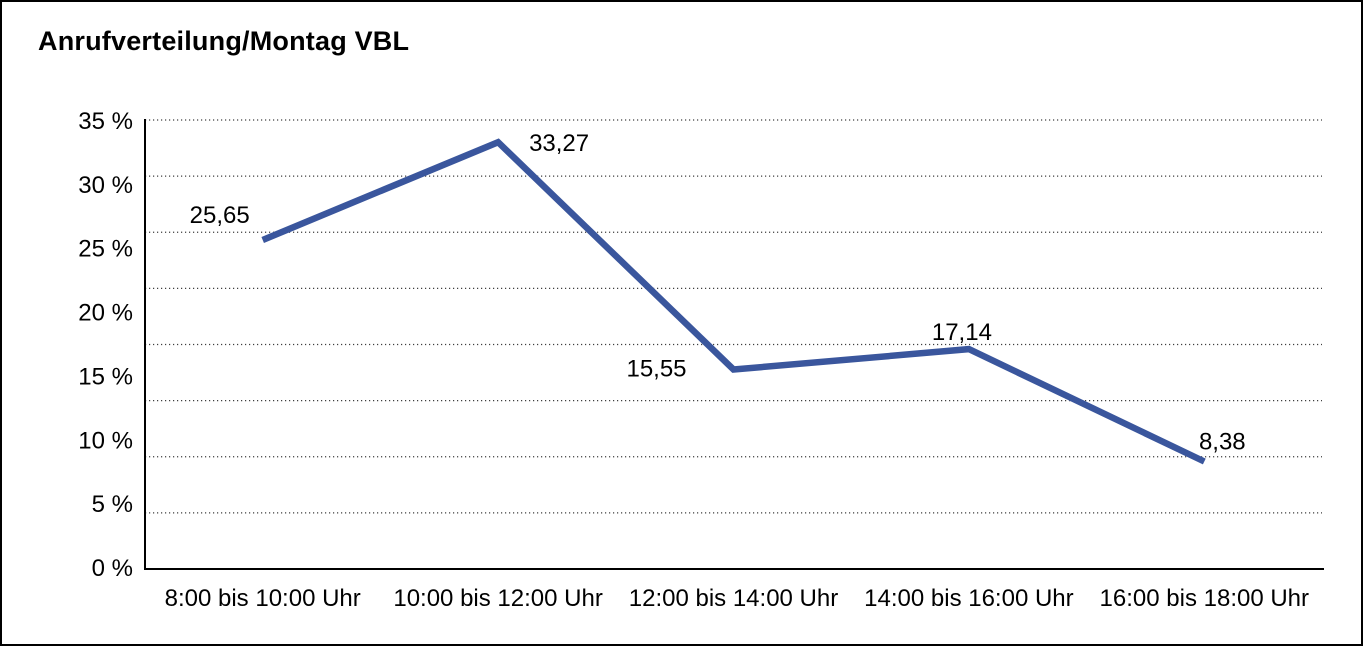  I want to click on data-point-label: 33,27, so click(559, 143).